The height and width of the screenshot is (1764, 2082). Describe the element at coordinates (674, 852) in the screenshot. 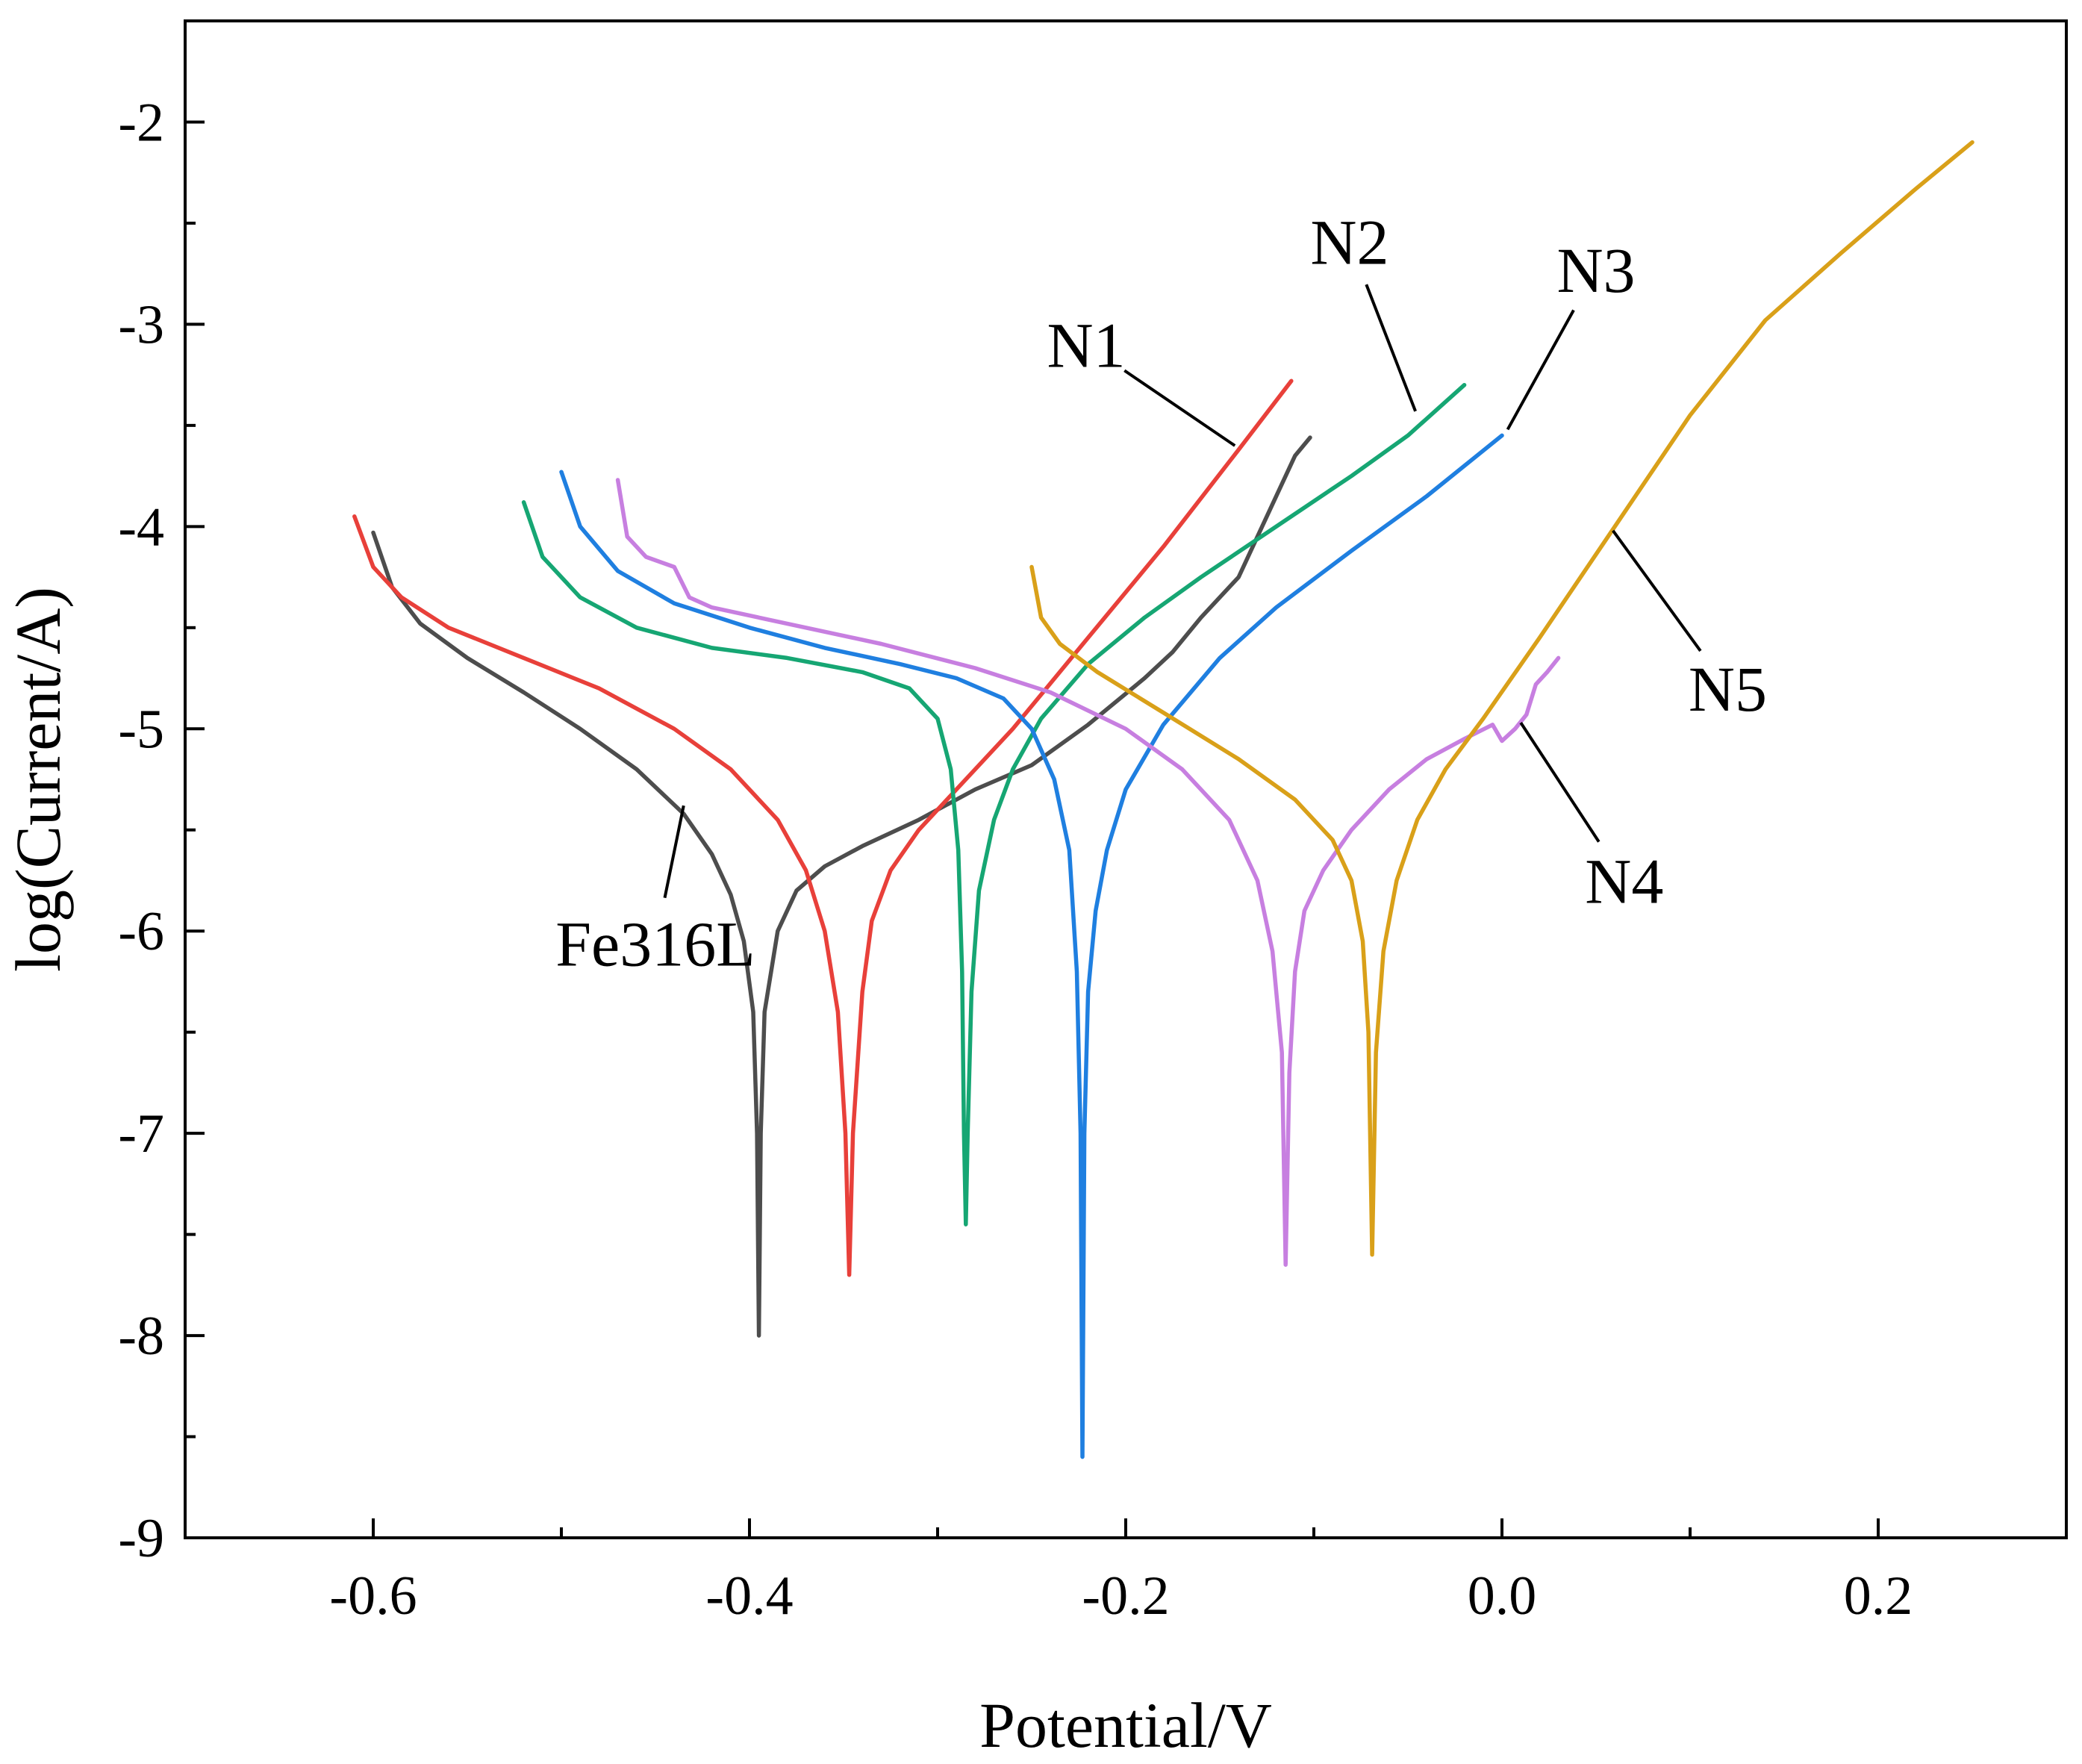

I see `leader-line-fe316l` at that location.